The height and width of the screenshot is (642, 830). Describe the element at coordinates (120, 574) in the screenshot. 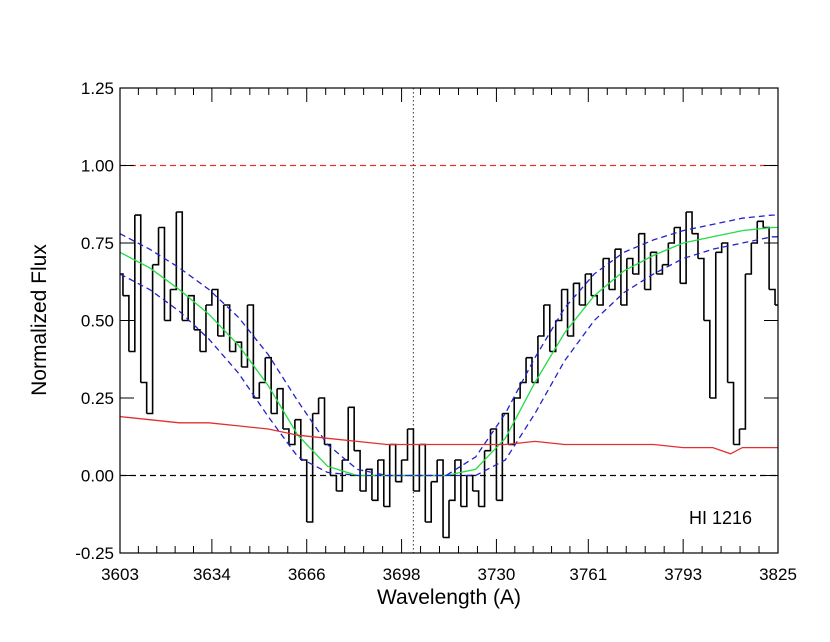

I see `x-tick-label: 3603` at that location.